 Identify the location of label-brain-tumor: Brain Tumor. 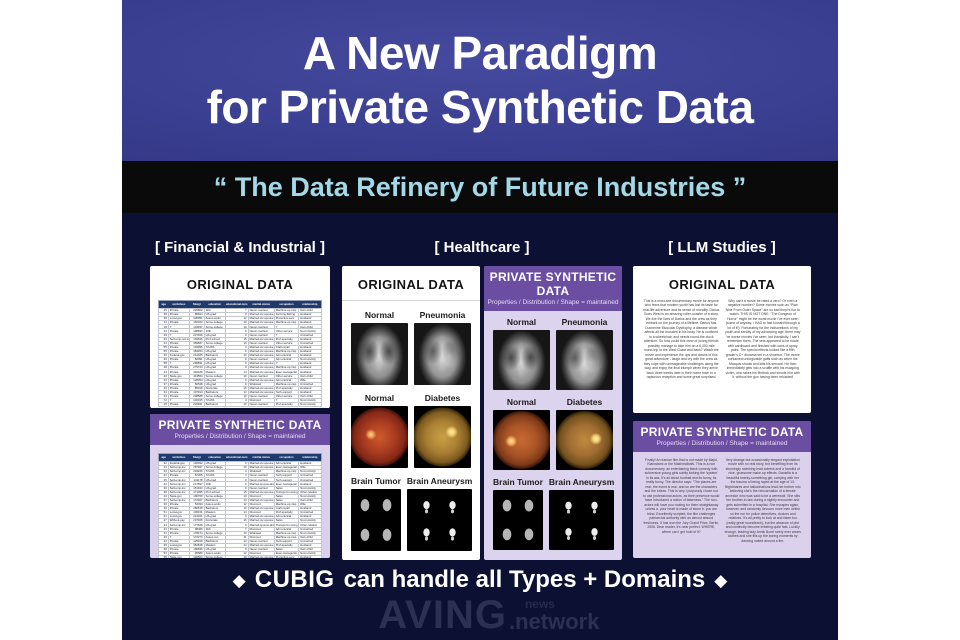
(376, 481).